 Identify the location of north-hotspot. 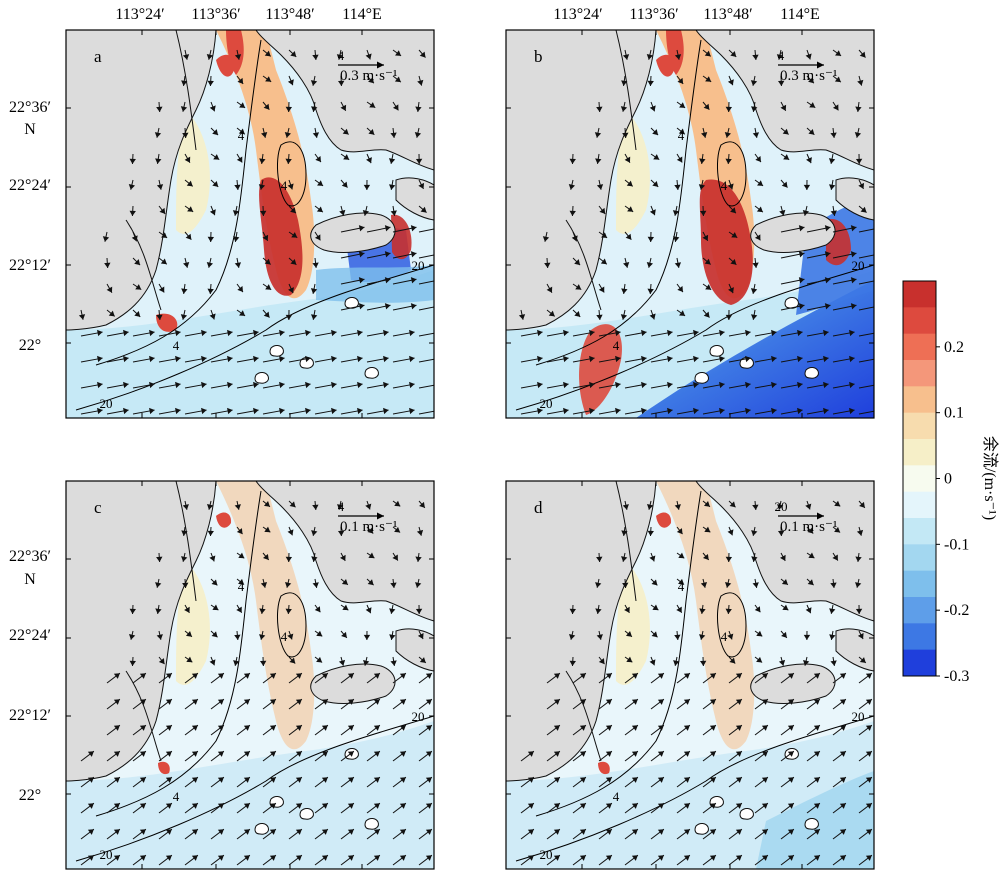
(675, 52).